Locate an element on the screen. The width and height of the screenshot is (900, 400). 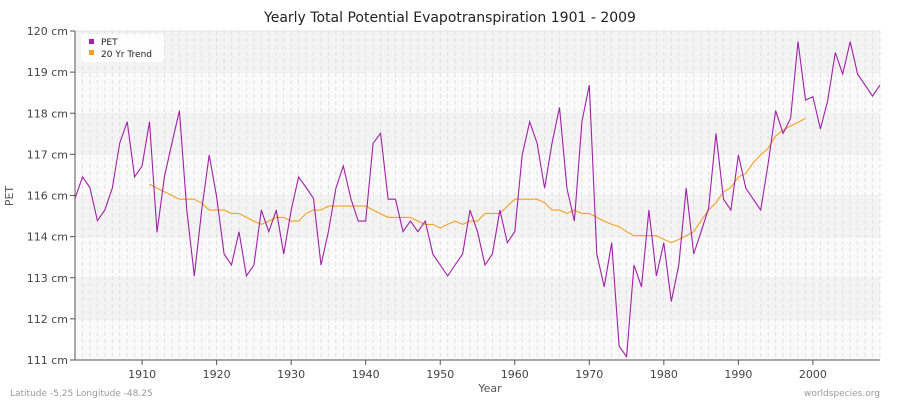
y-tick-label: 113 cm is located at coordinates (47, 278).